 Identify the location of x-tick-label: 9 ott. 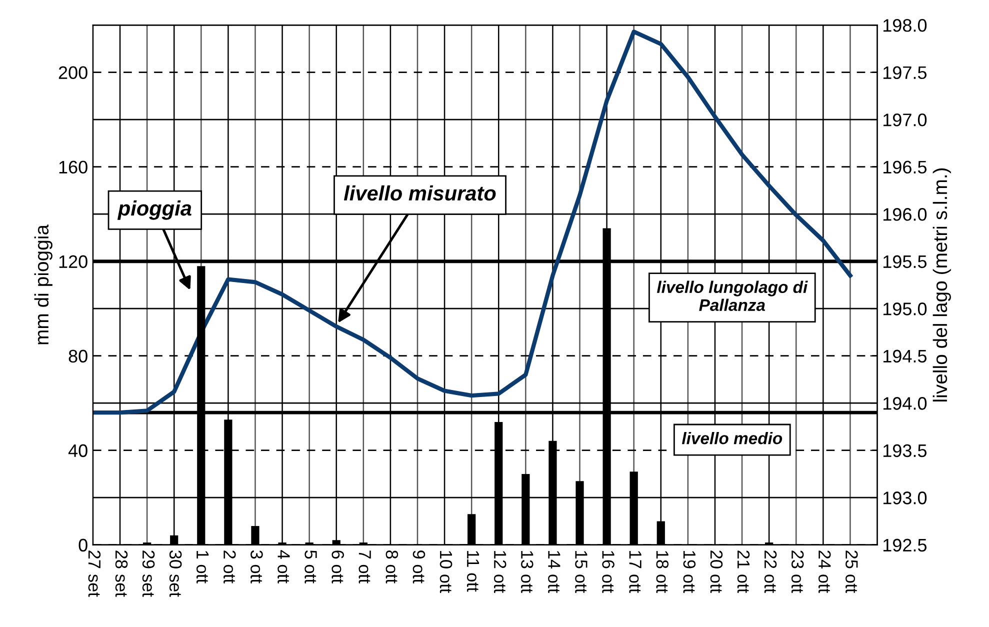
(419, 567).